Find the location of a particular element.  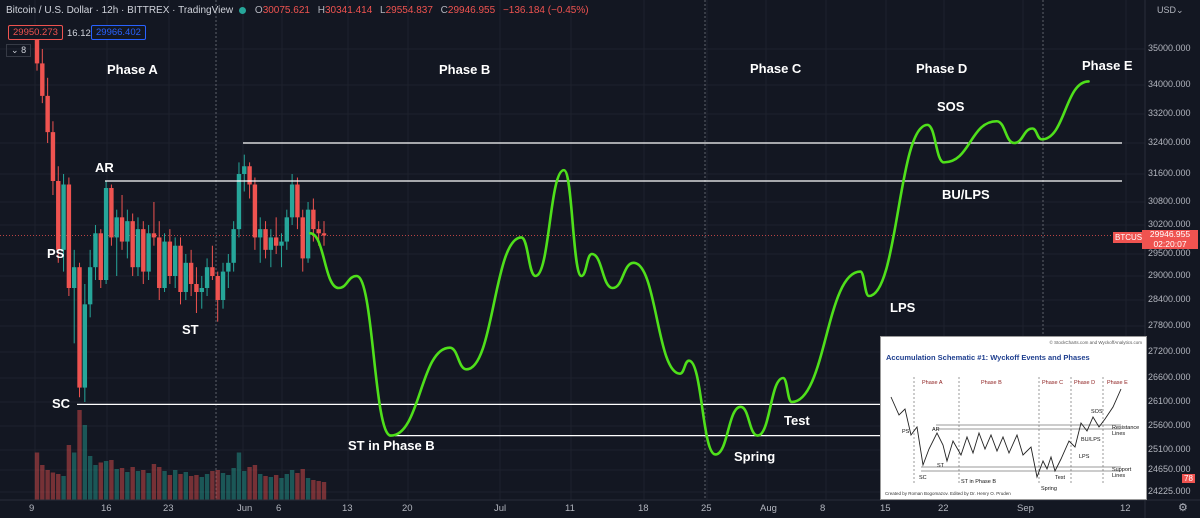

price-tick-14: 32400.000 is located at coordinates (1169, 142).